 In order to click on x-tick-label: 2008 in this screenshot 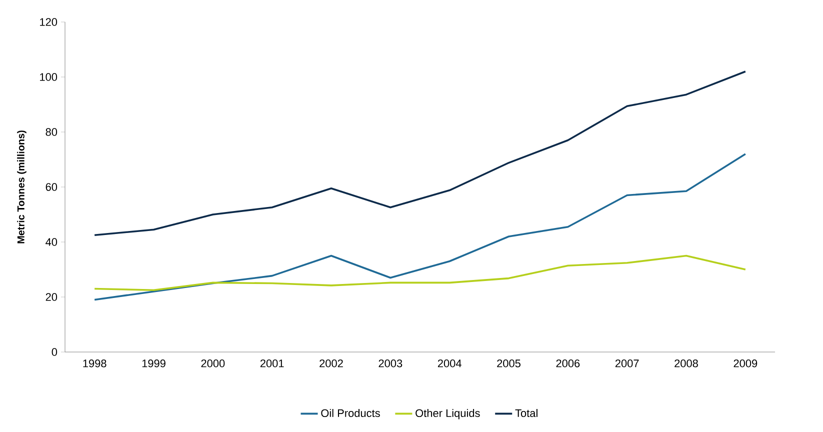, I will do `click(686, 364)`.